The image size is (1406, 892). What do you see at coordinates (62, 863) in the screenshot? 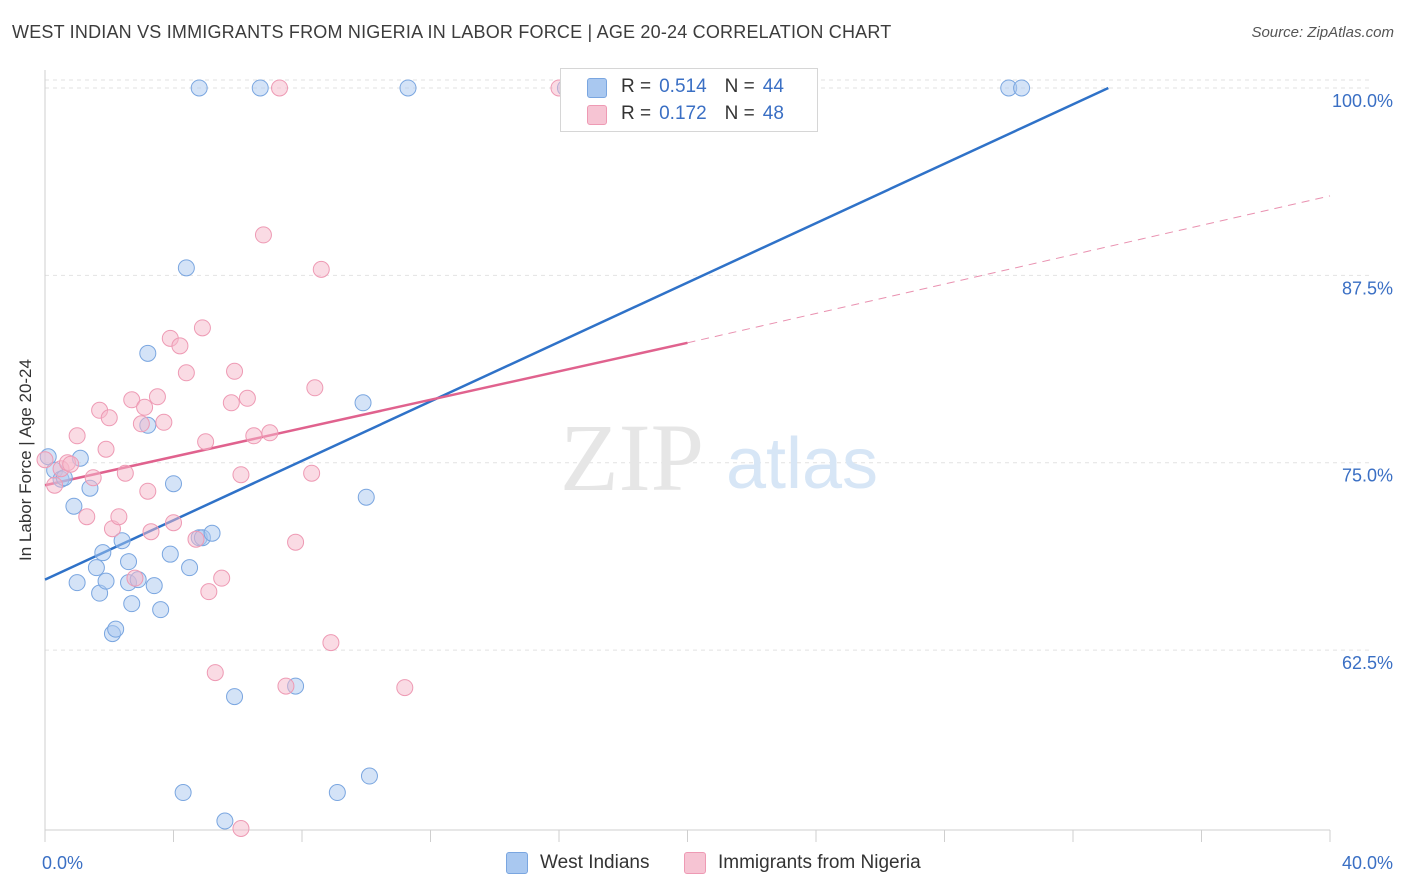
I see `x-tick-label: 0.0%` at bounding box center [62, 863].